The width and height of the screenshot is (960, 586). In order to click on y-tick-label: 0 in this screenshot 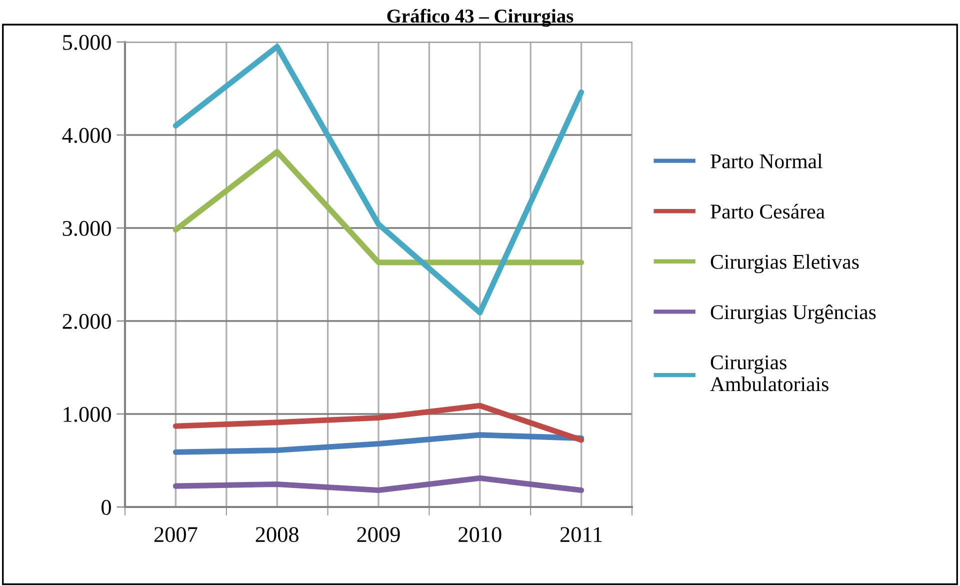, I will do `click(106, 507)`.